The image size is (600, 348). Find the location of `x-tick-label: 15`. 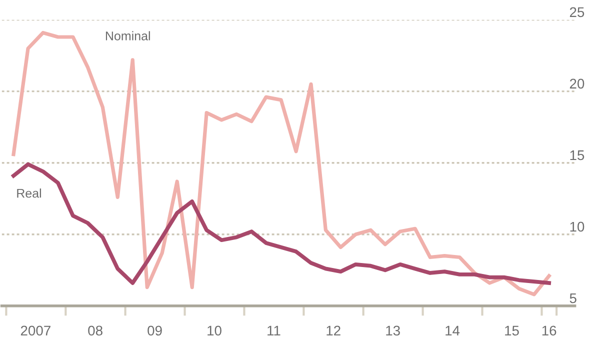

x-tick-label: 15 is located at coordinates (512, 331).